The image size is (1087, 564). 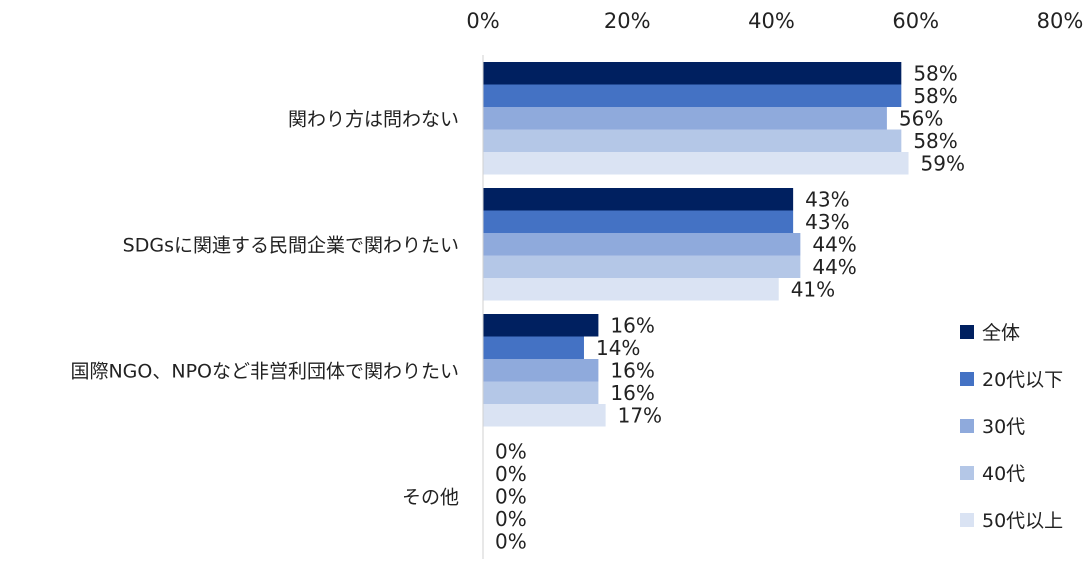 I want to click on legend-label: 50代以上, so click(x=1022, y=521).